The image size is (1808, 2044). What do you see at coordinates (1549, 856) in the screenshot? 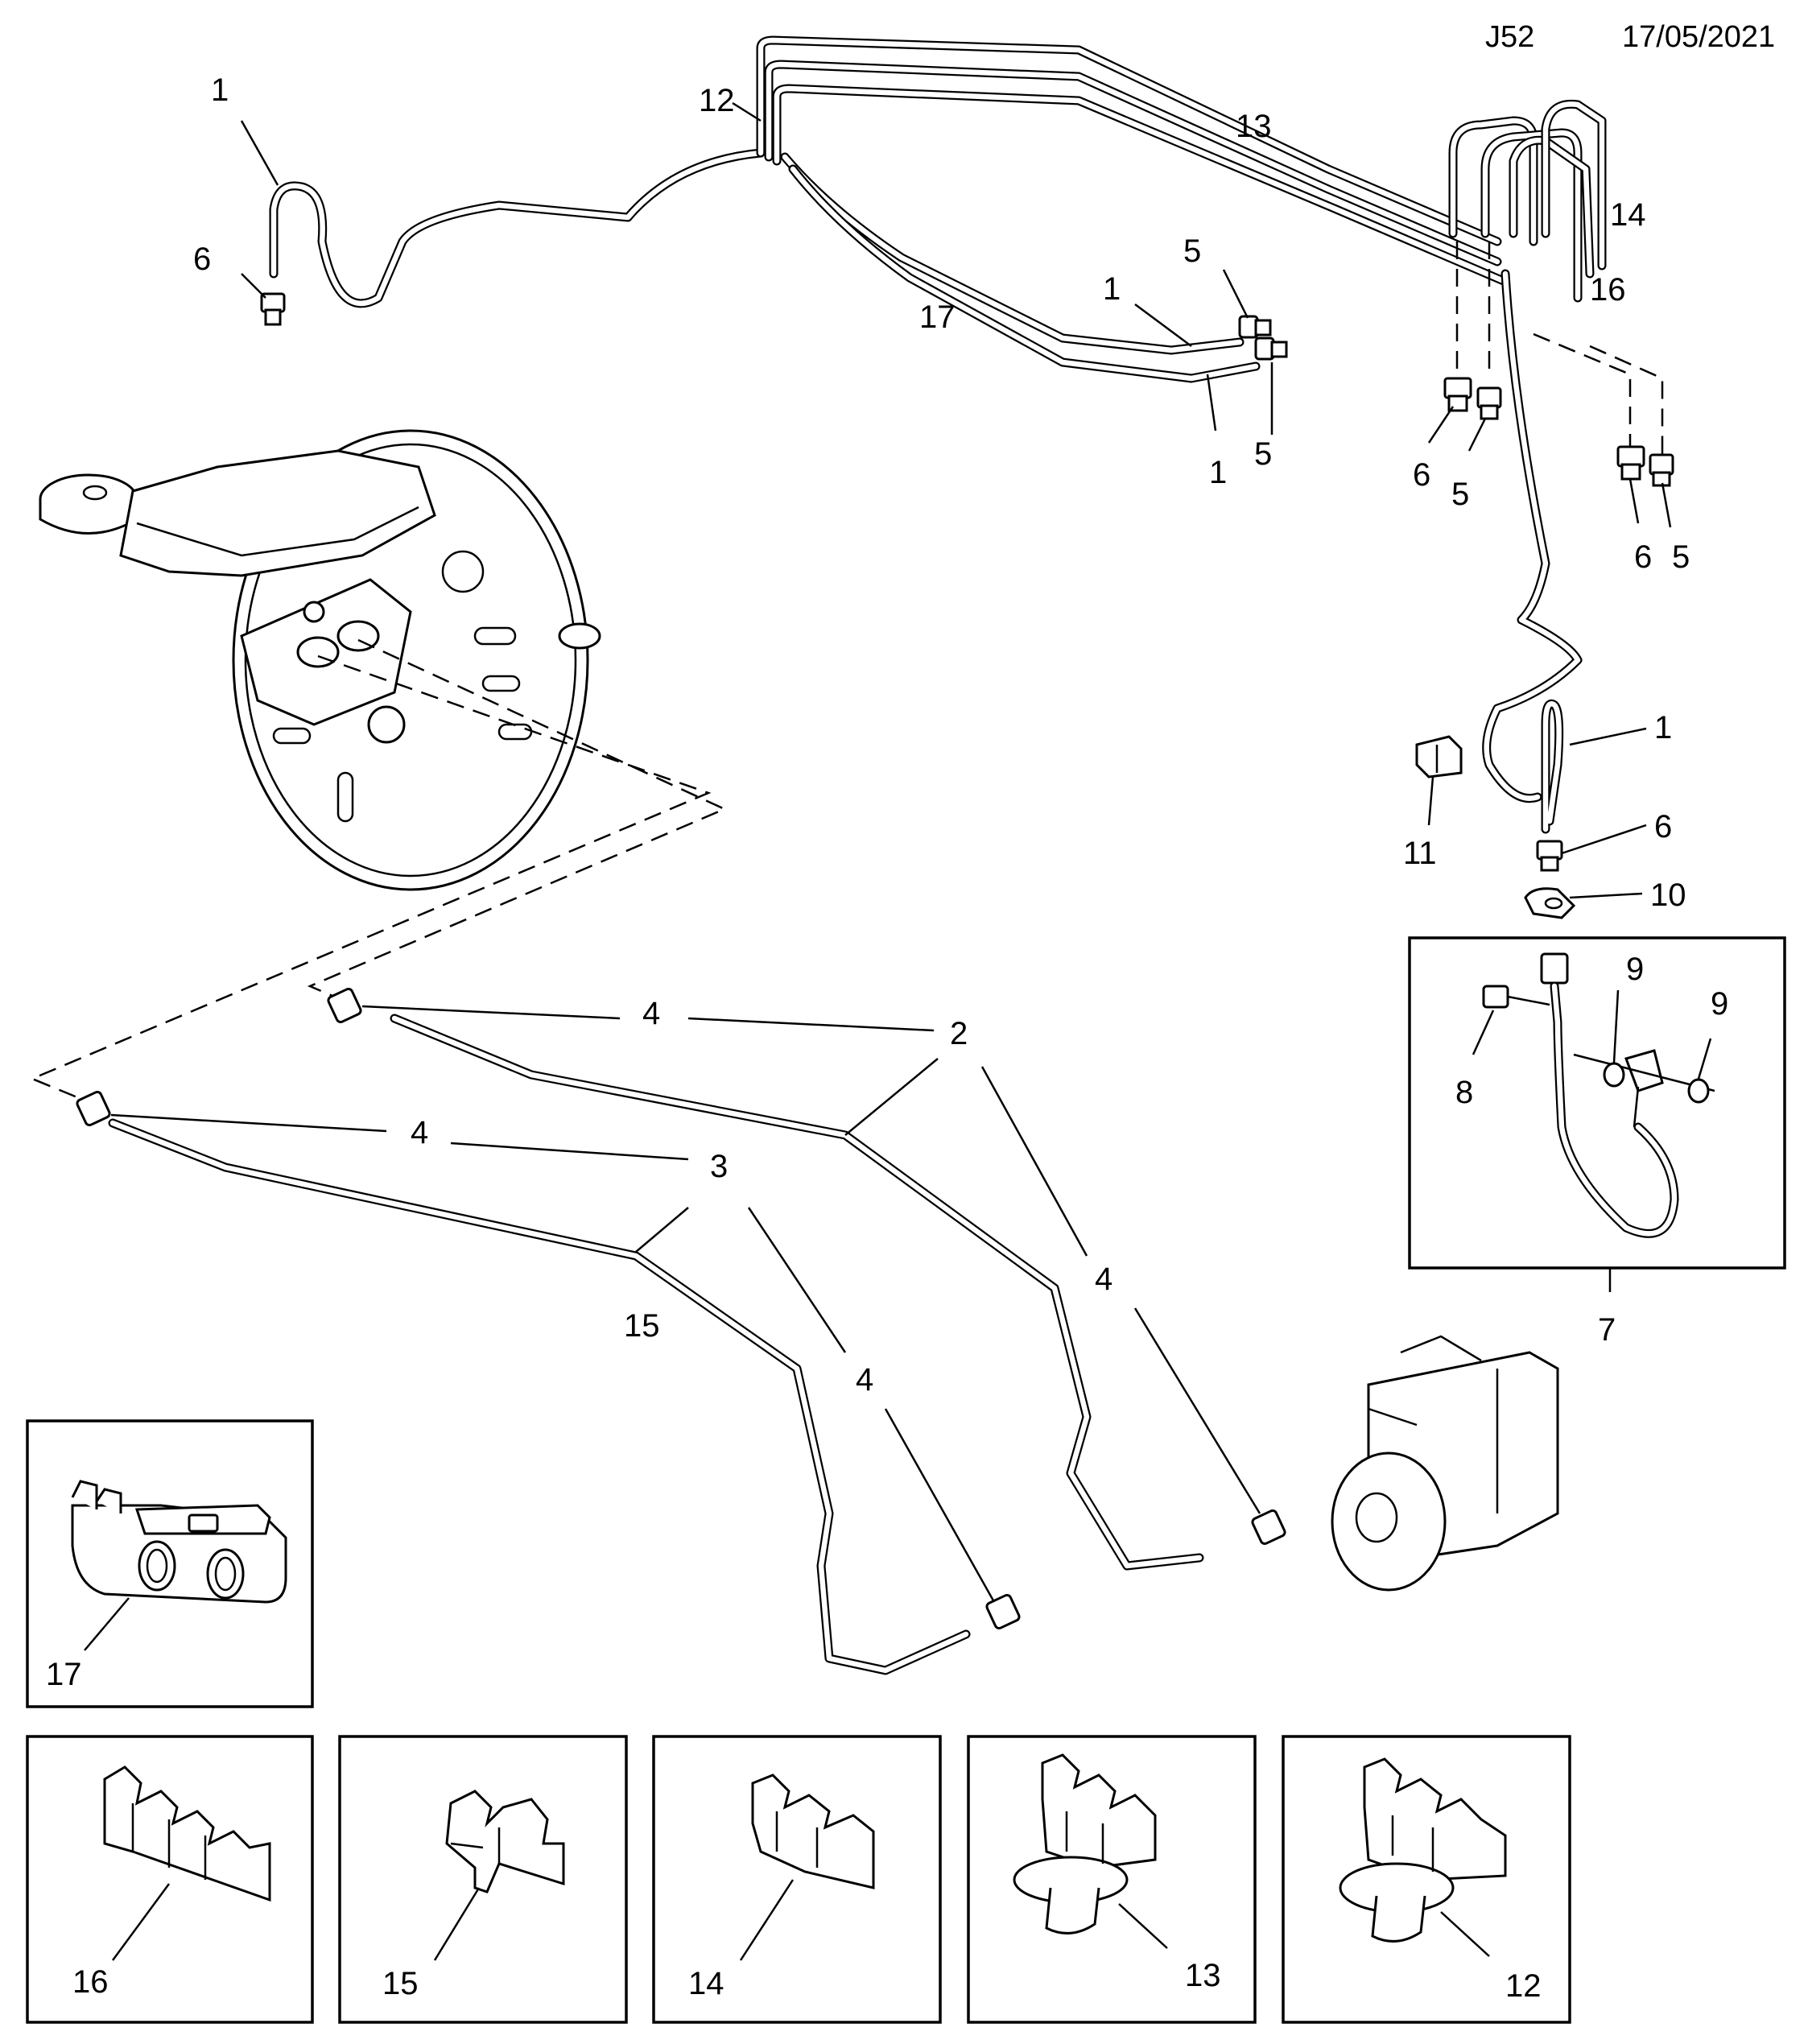
I see `fitting-nut-6-lower` at bounding box center [1549, 856].